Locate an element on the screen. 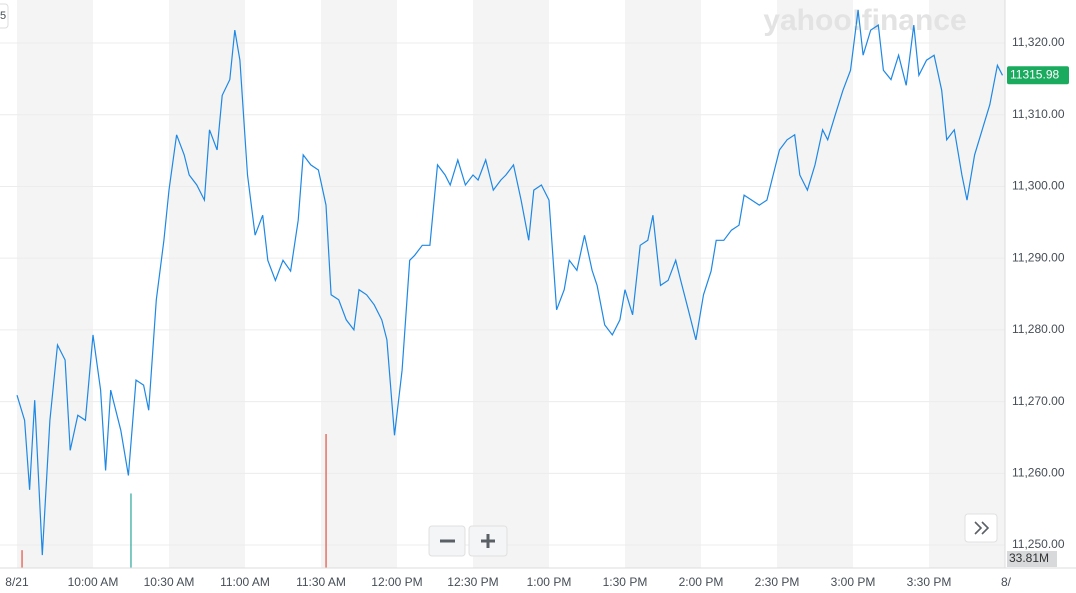 The image size is (1076, 593). x-tick-label: 10:30 AM is located at coordinates (169, 582).